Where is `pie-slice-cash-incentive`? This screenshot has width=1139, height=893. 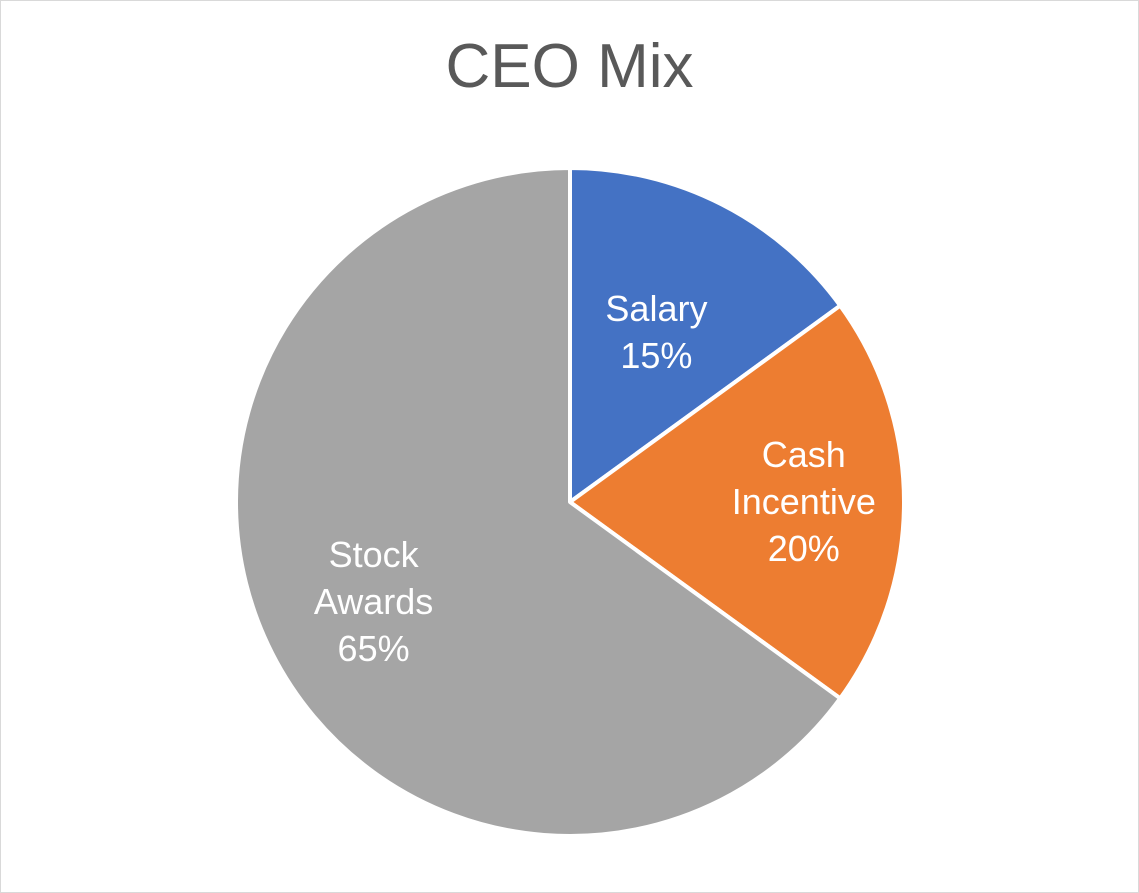
pie-slice-cash-incentive is located at coordinates (737, 502).